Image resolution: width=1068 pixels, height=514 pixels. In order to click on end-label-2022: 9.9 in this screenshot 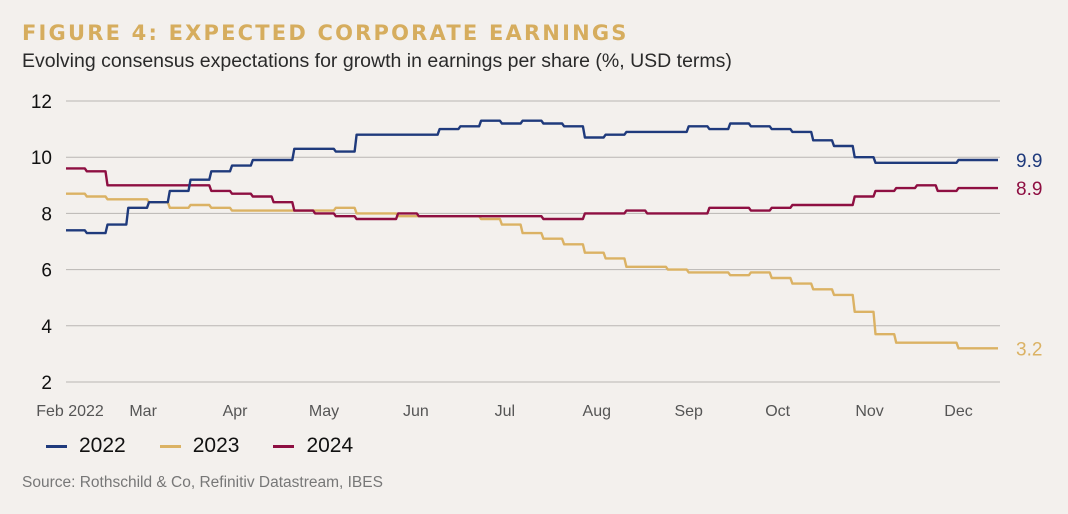, I will do `click(1029, 161)`.